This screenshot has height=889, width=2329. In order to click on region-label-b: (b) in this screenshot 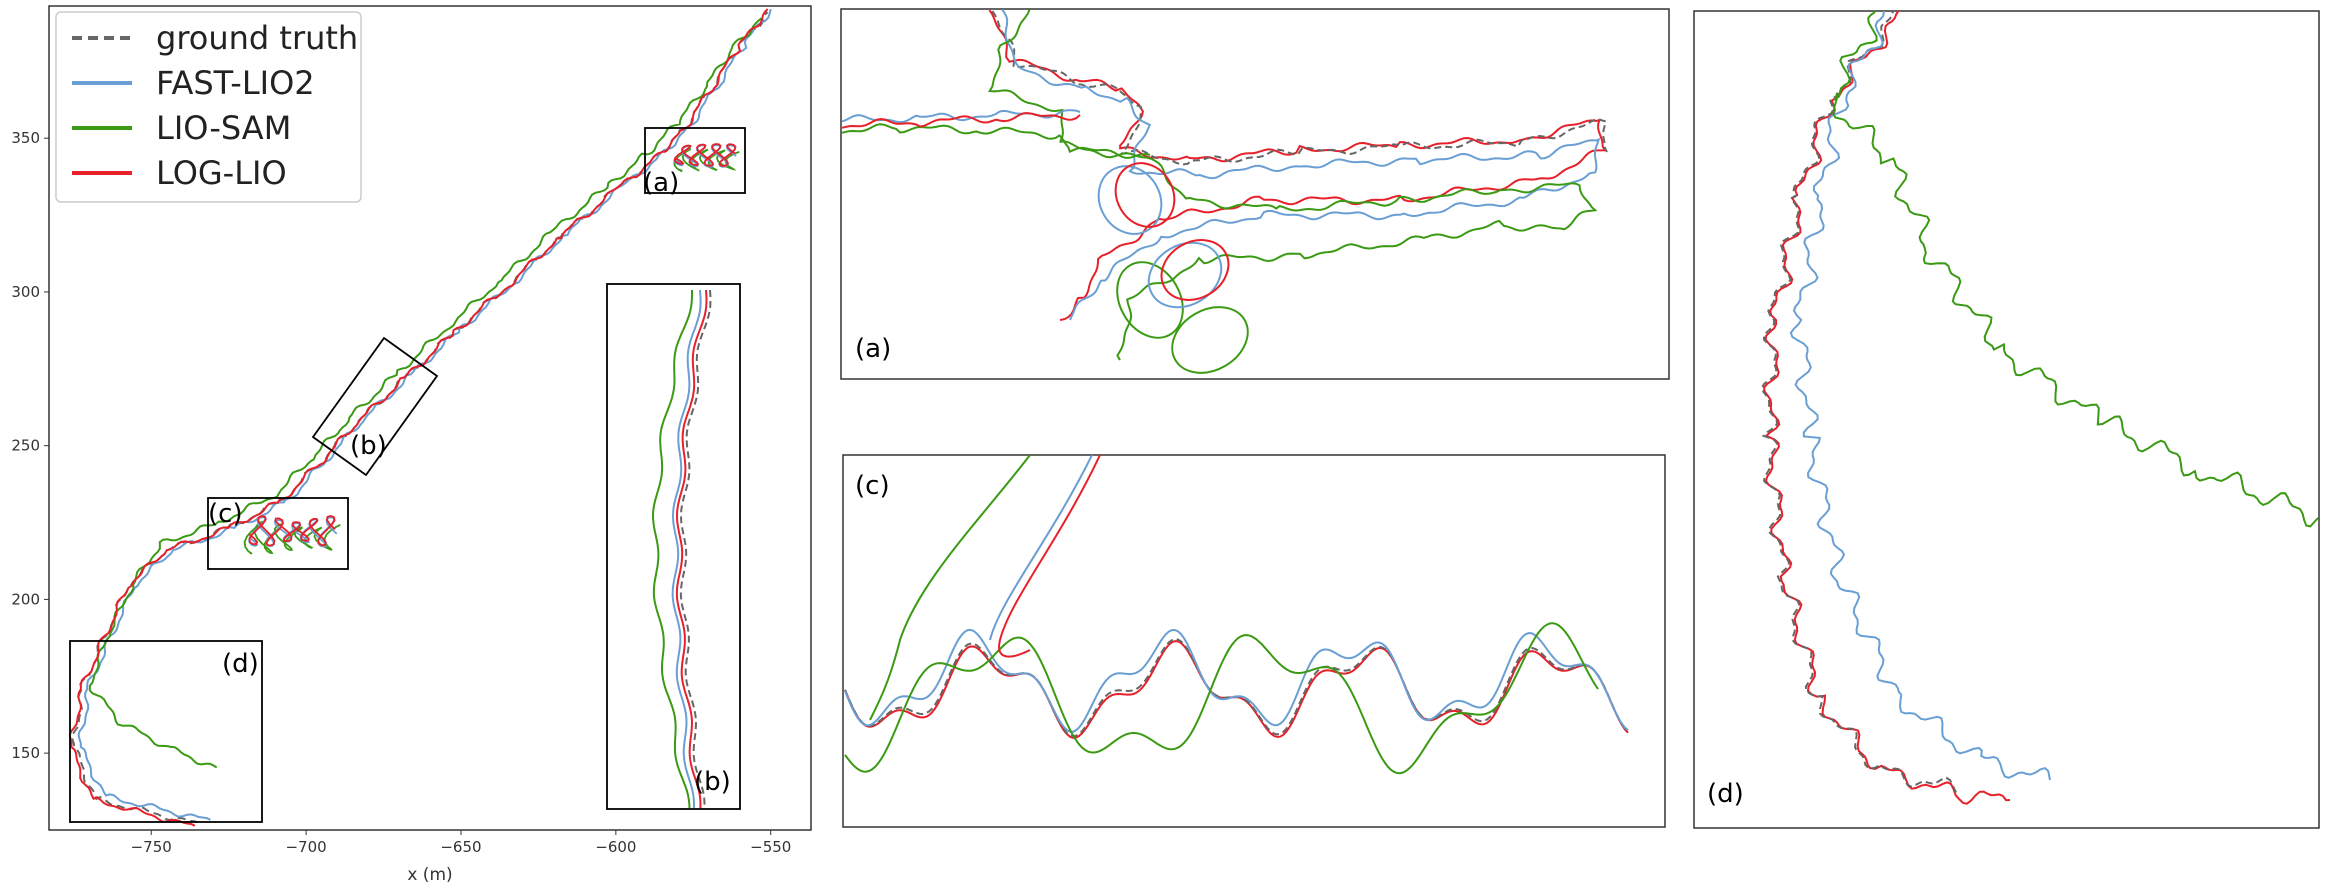, I will do `click(368, 446)`.